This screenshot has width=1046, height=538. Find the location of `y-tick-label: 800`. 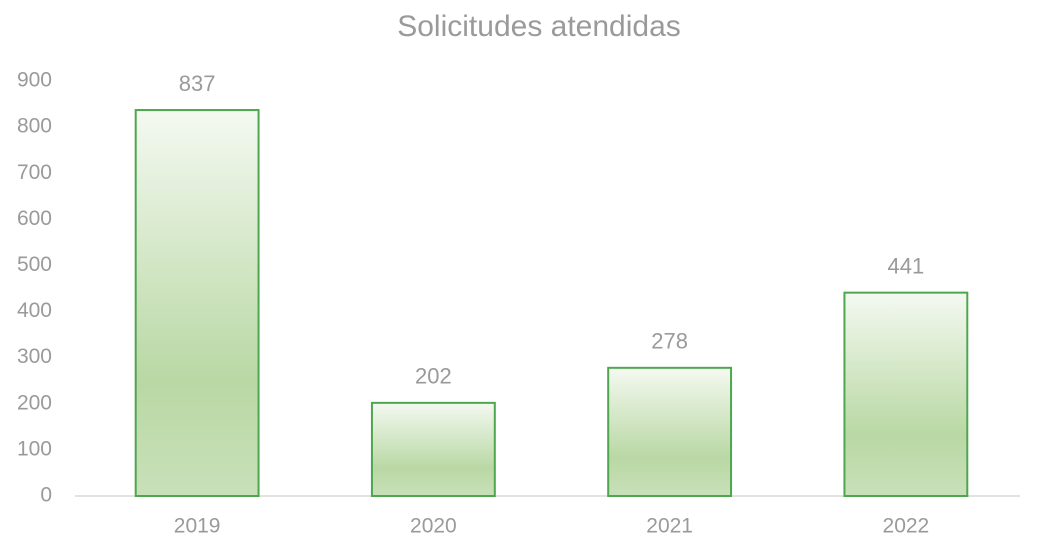

y-tick-label: 800 is located at coordinates (34, 126).